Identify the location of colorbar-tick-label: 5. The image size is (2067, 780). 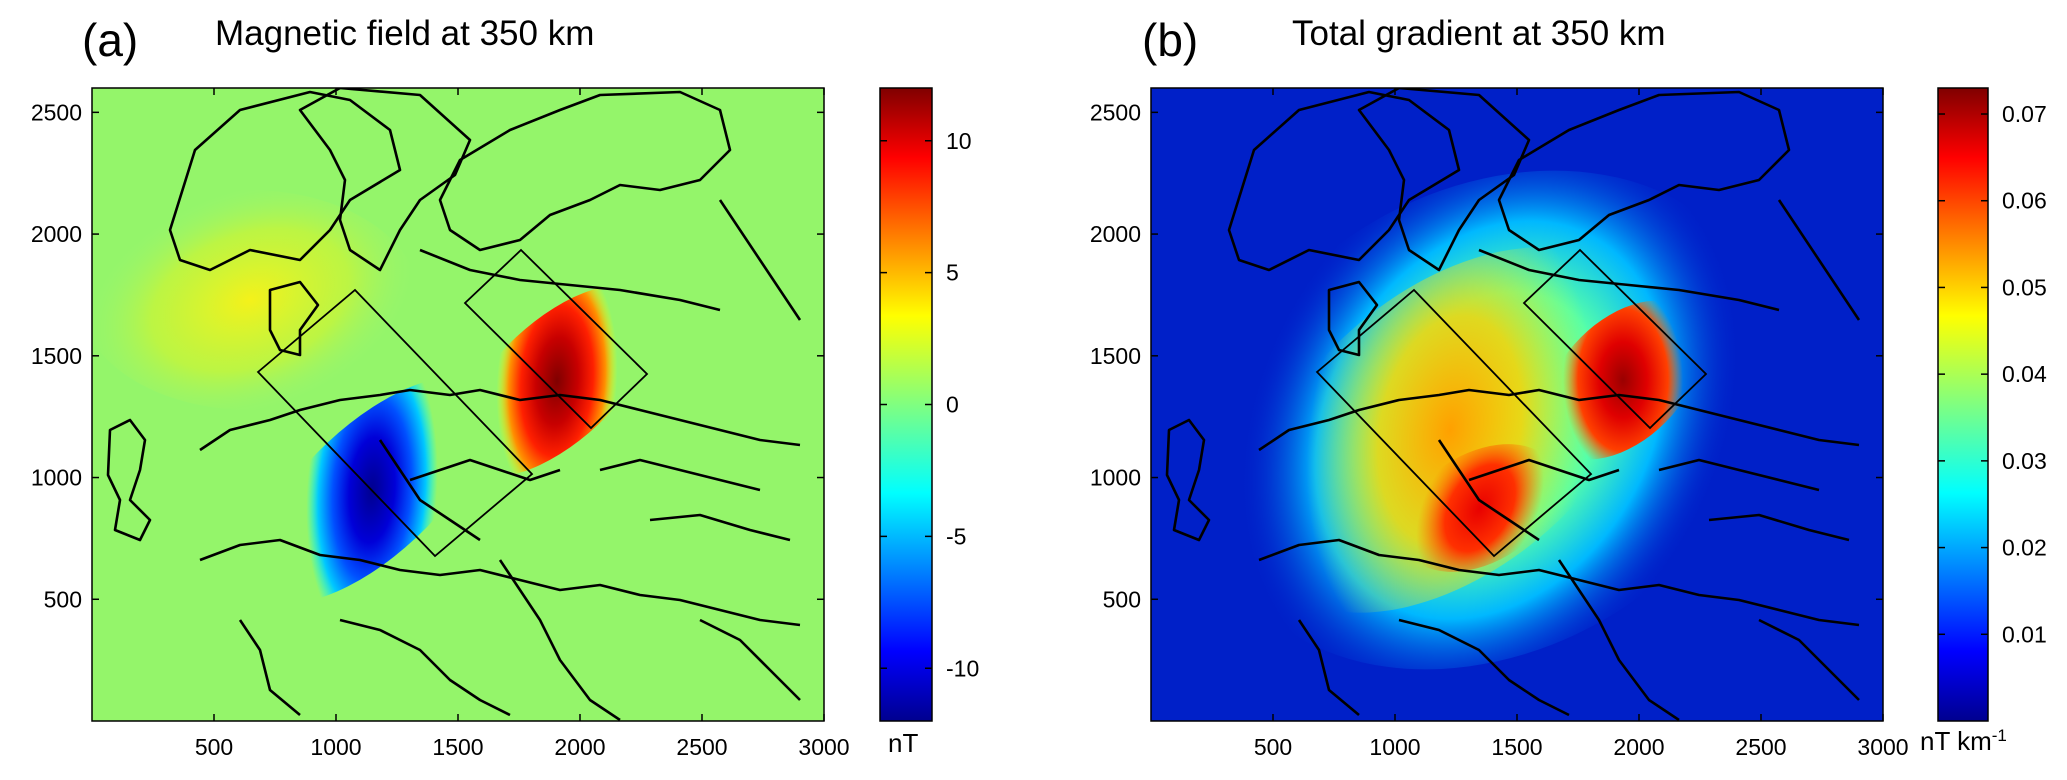
(952, 273).